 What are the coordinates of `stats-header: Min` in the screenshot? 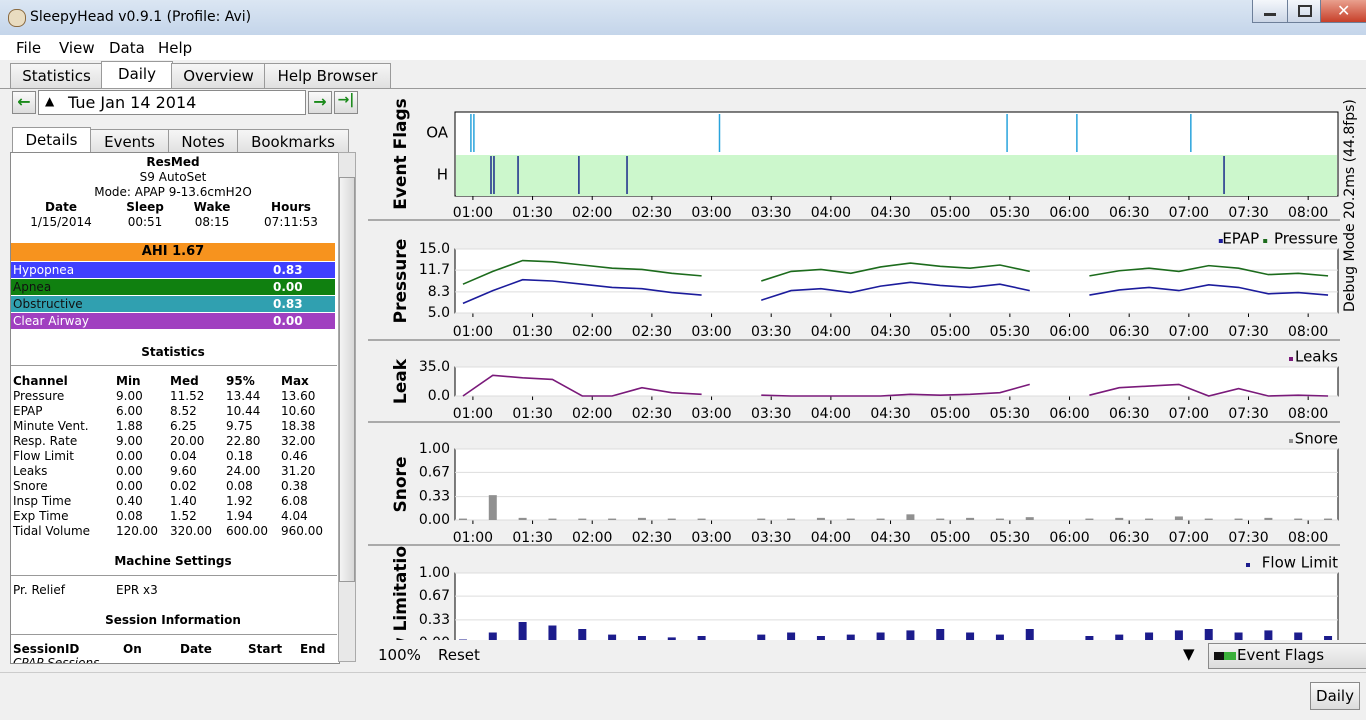 It's located at (128, 381).